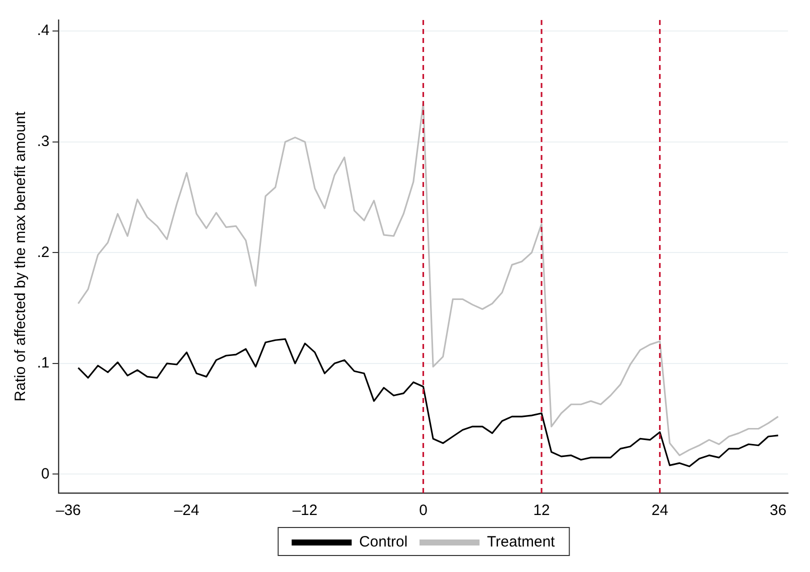 Image resolution: width=810 pixels, height=572 pixels. Describe the element at coordinates (521, 542) in the screenshot. I see `legend-label: Treatment` at that location.